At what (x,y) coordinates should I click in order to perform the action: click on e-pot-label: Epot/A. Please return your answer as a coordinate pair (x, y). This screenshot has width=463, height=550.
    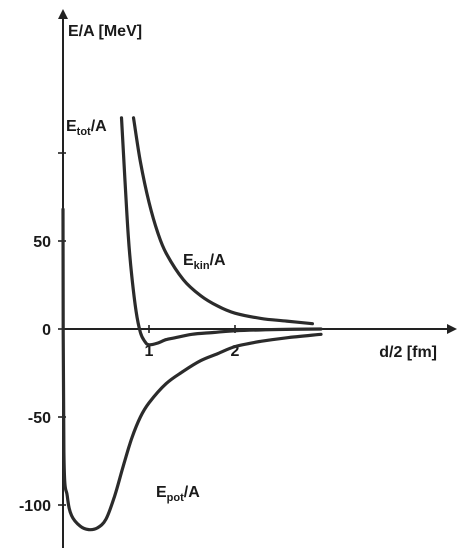
    Looking at the image, I should click on (178, 494).